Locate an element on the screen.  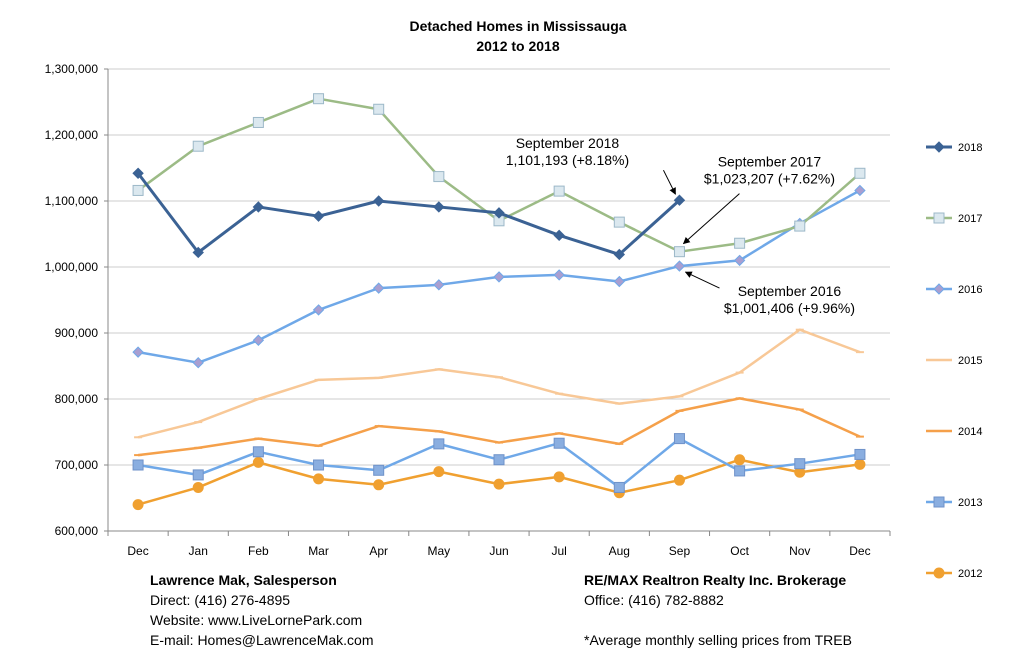
annotation-label: September 2016 is located at coordinates (790, 291).